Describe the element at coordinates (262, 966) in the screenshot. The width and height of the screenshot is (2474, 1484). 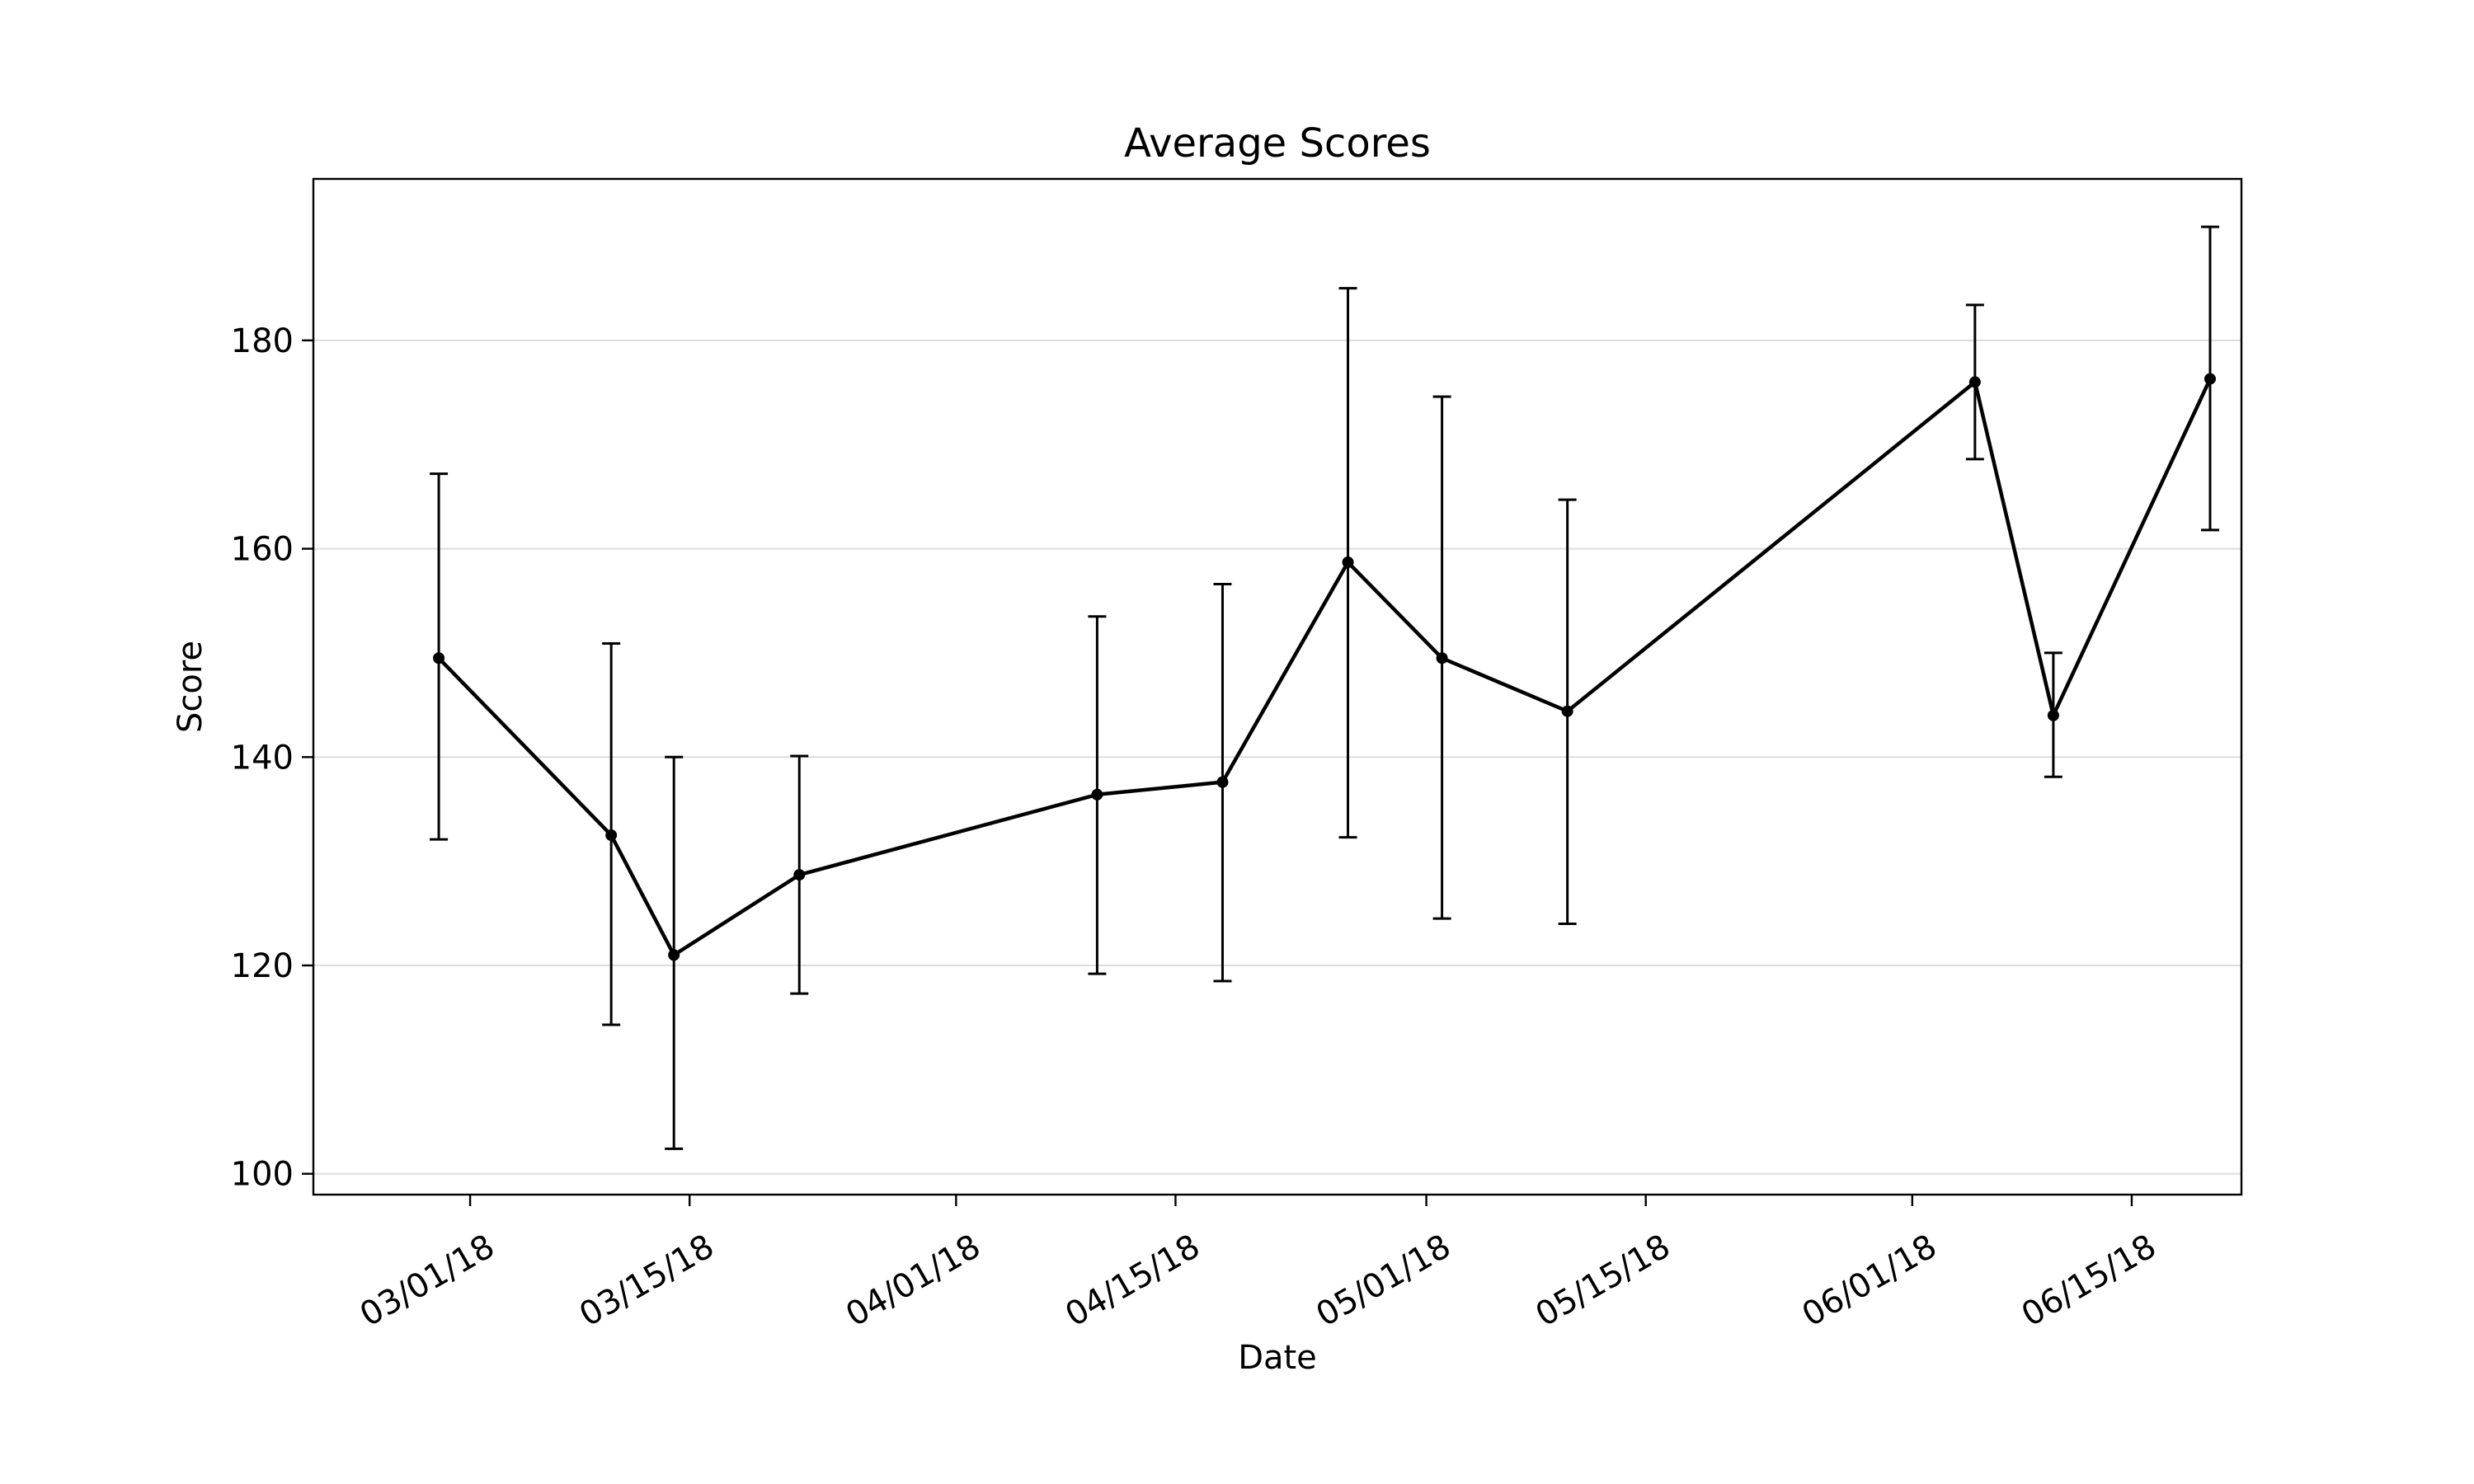
I see `y-tick-label: 120` at that location.